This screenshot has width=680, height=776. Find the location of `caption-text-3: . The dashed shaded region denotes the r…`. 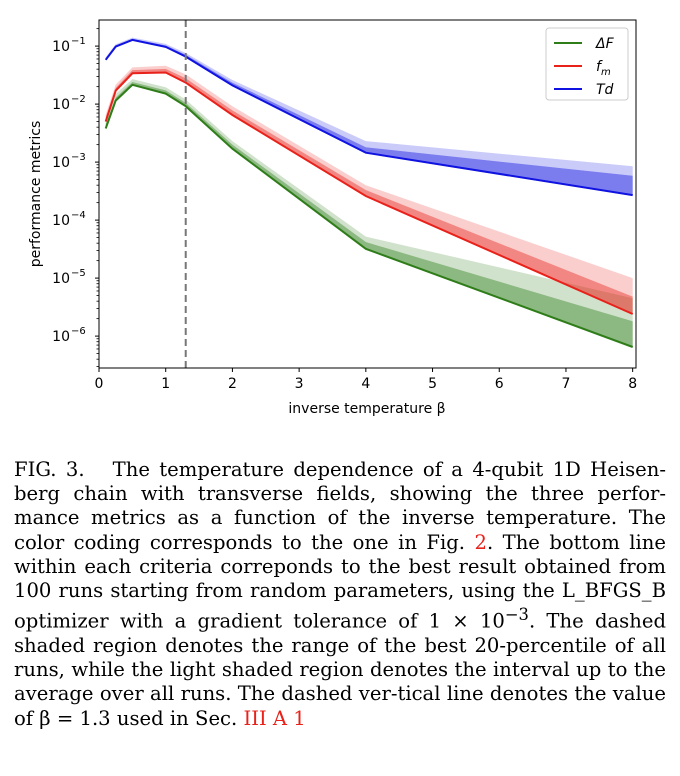

caption-text-3: . The dashed shaded region denotes the r… is located at coordinates (340, 669).